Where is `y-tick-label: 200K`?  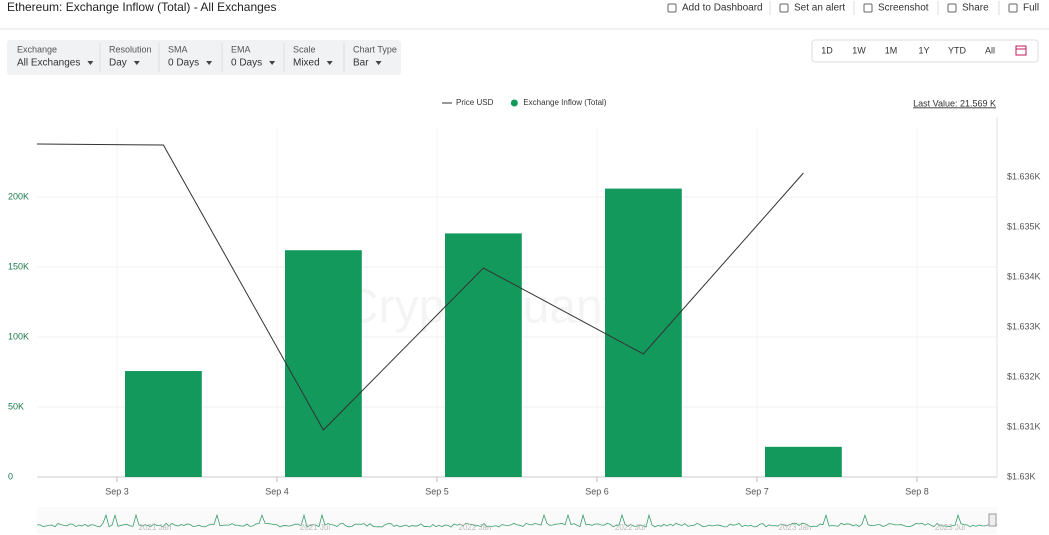 y-tick-label: 200K is located at coordinates (18, 196).